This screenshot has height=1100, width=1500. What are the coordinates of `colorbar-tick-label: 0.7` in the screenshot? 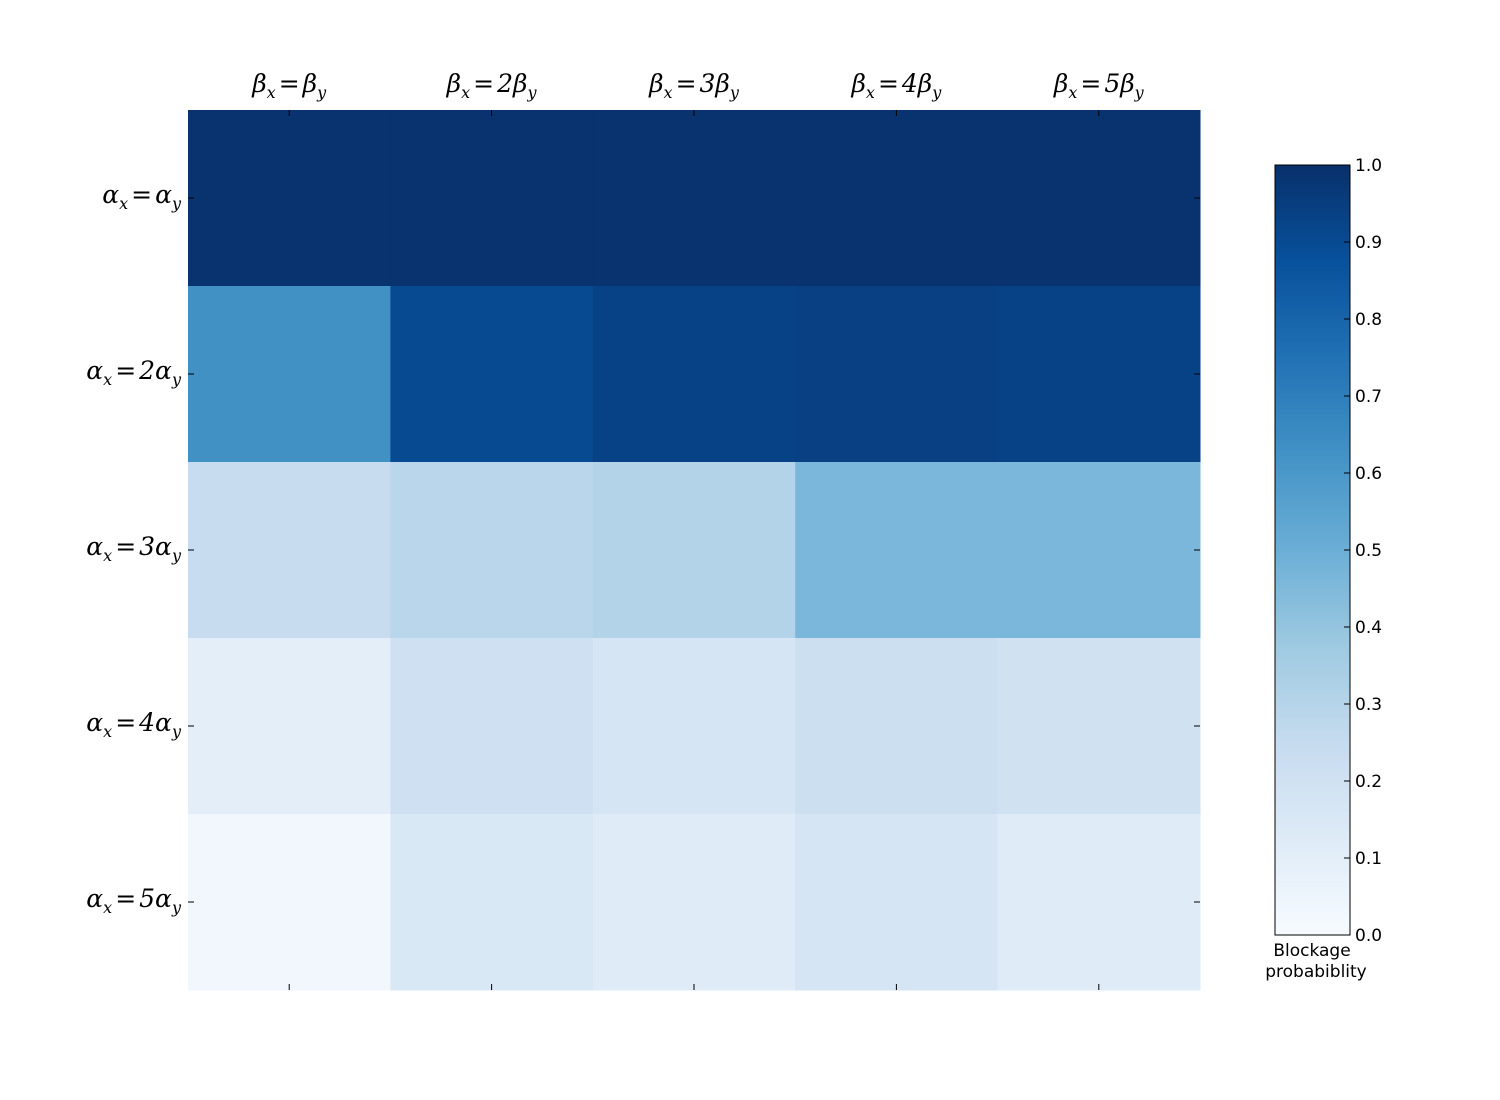 It's located at (1368, 397).